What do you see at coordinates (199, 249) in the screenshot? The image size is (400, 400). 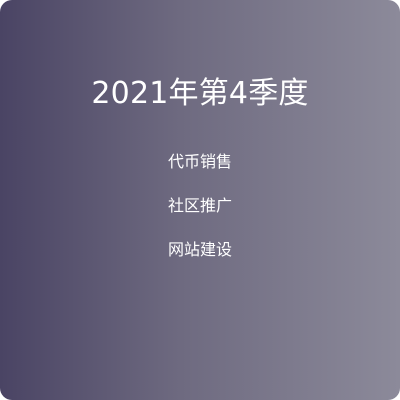 I see `milestone-item: 网站建设` at bounding box center [199, 249].